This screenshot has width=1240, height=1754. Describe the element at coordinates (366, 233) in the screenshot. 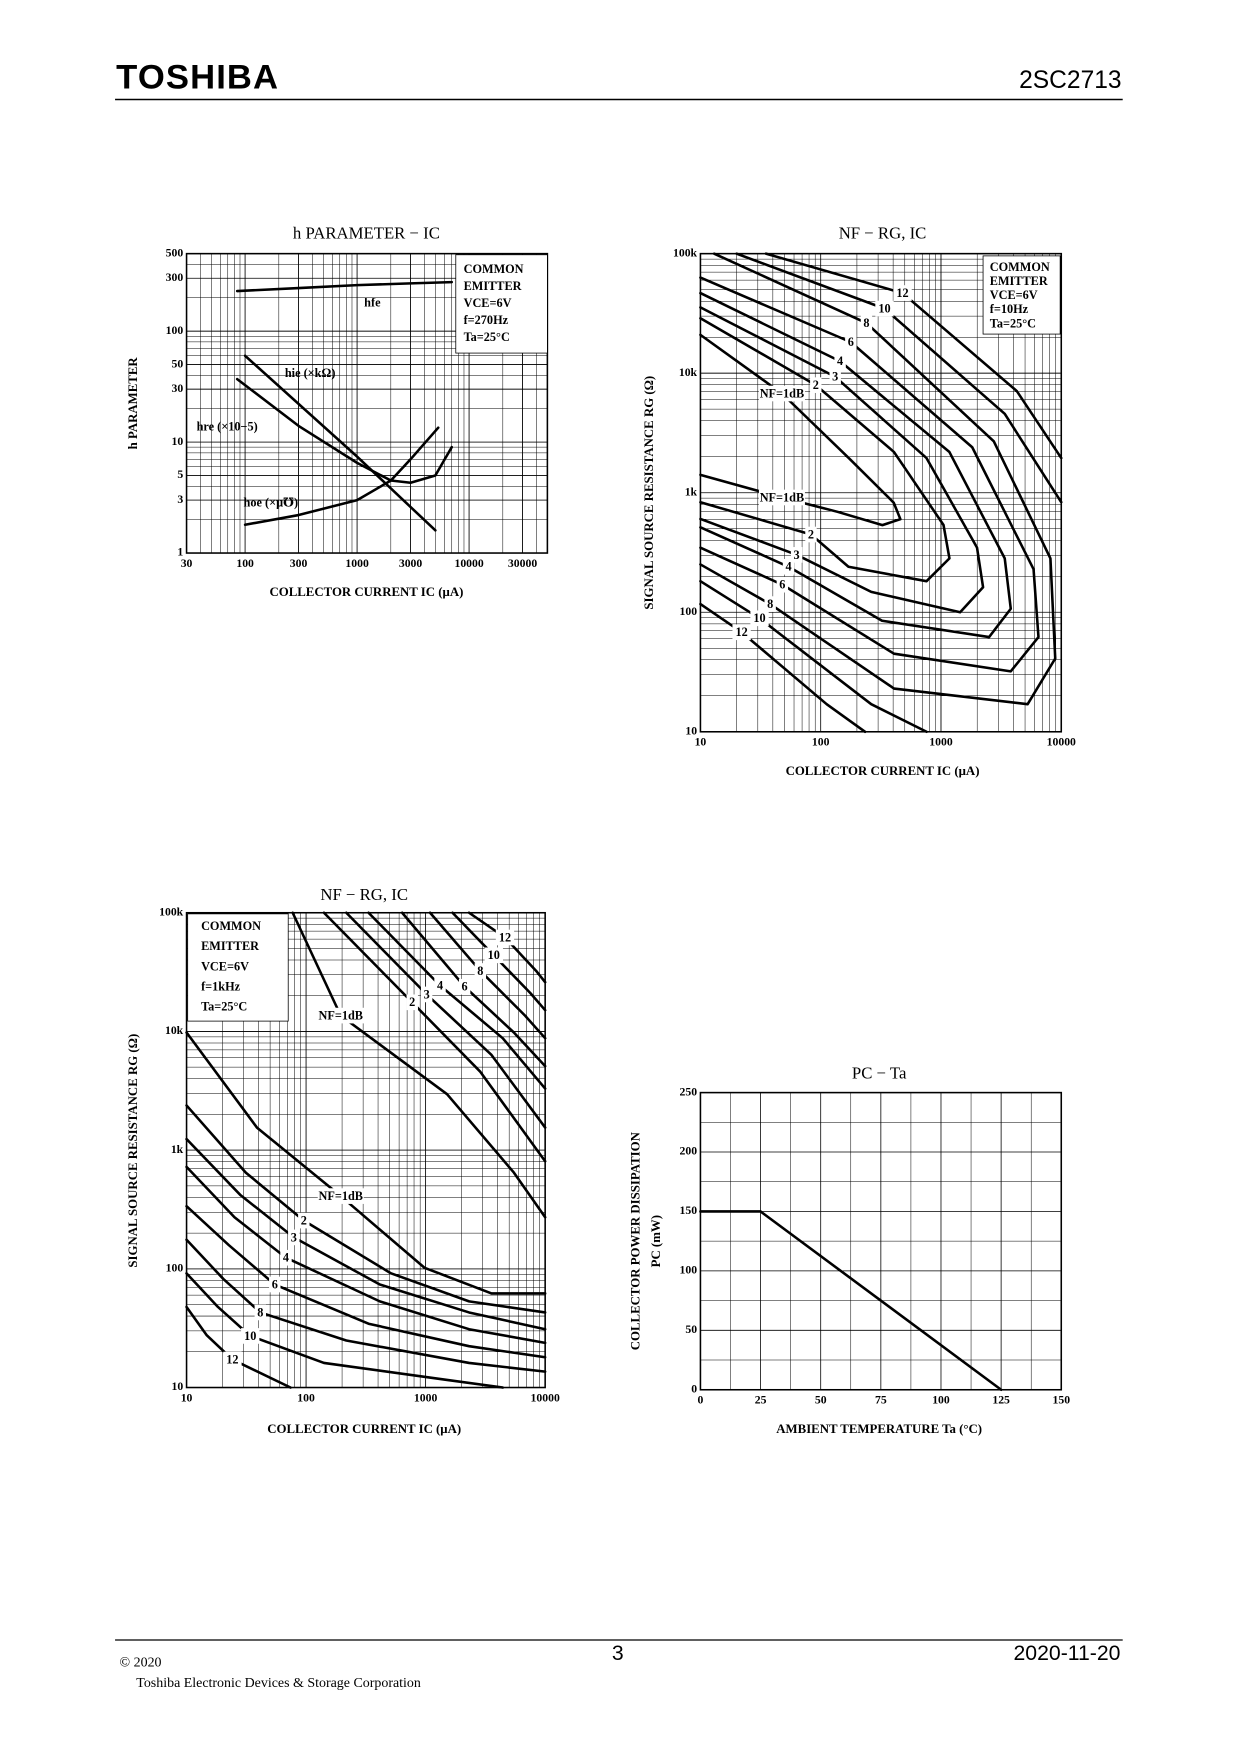

I see `chart-title: h PARAMETER − IC` at that location.